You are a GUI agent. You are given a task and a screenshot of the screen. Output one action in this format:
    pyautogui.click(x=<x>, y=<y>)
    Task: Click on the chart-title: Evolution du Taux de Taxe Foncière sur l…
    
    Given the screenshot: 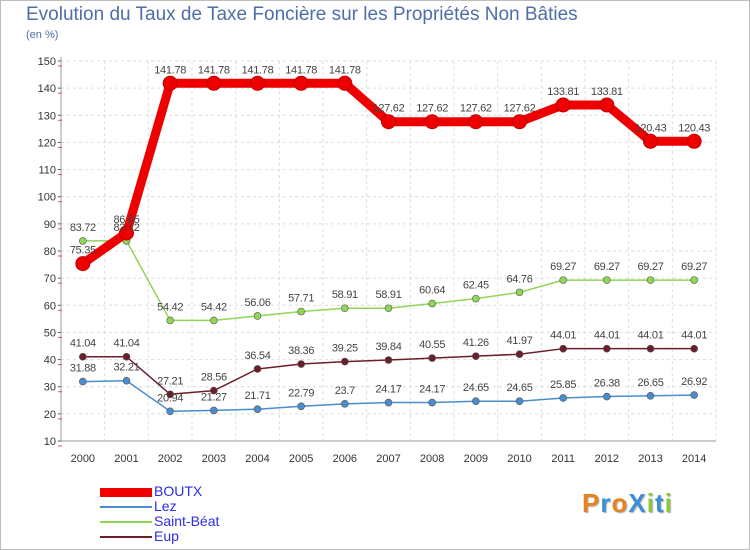 What is the action you would take?
    pyautogui.click(x=302, y=14)
    